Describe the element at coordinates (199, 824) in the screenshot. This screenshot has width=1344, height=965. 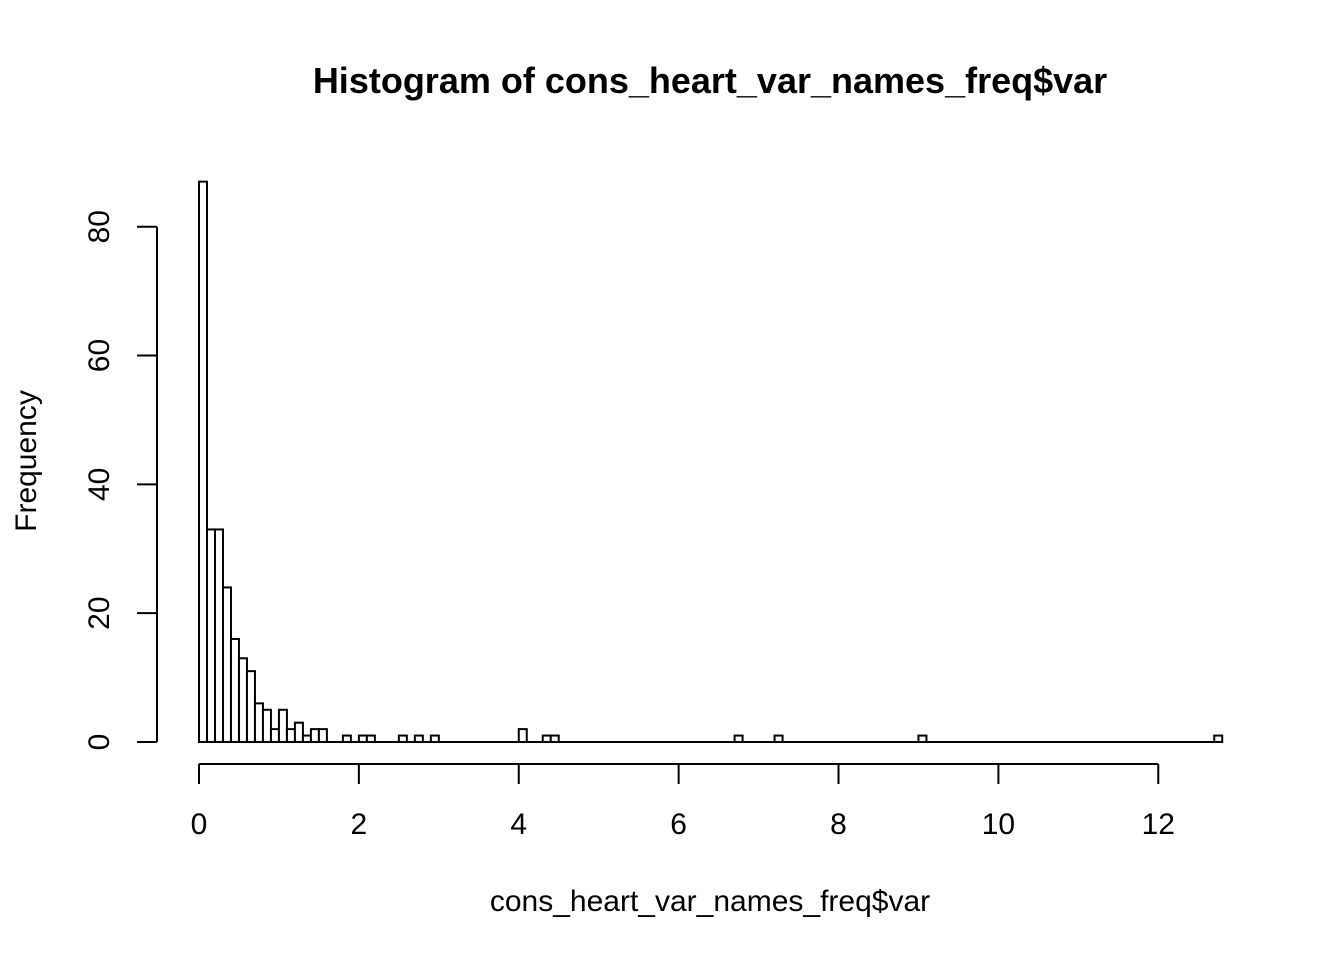
I see `x-tick-label-0: 0` at that location.